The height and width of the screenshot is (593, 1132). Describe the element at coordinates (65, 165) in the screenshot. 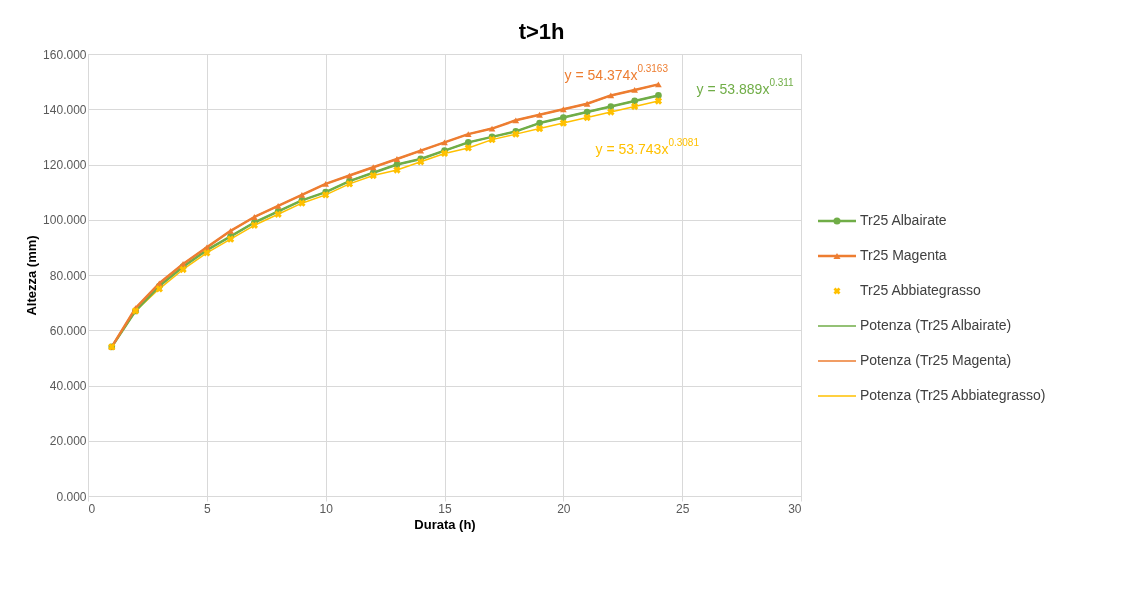

I see `y-tick-label: 120.000` at that location.